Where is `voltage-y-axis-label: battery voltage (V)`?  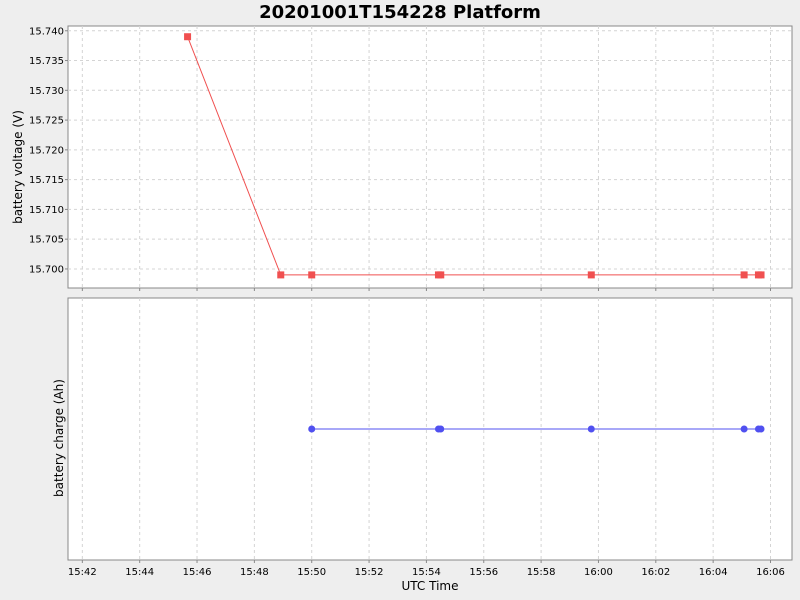 voltage-y-axis-label: battery voltage (V) is located at coordinates (18, 167).